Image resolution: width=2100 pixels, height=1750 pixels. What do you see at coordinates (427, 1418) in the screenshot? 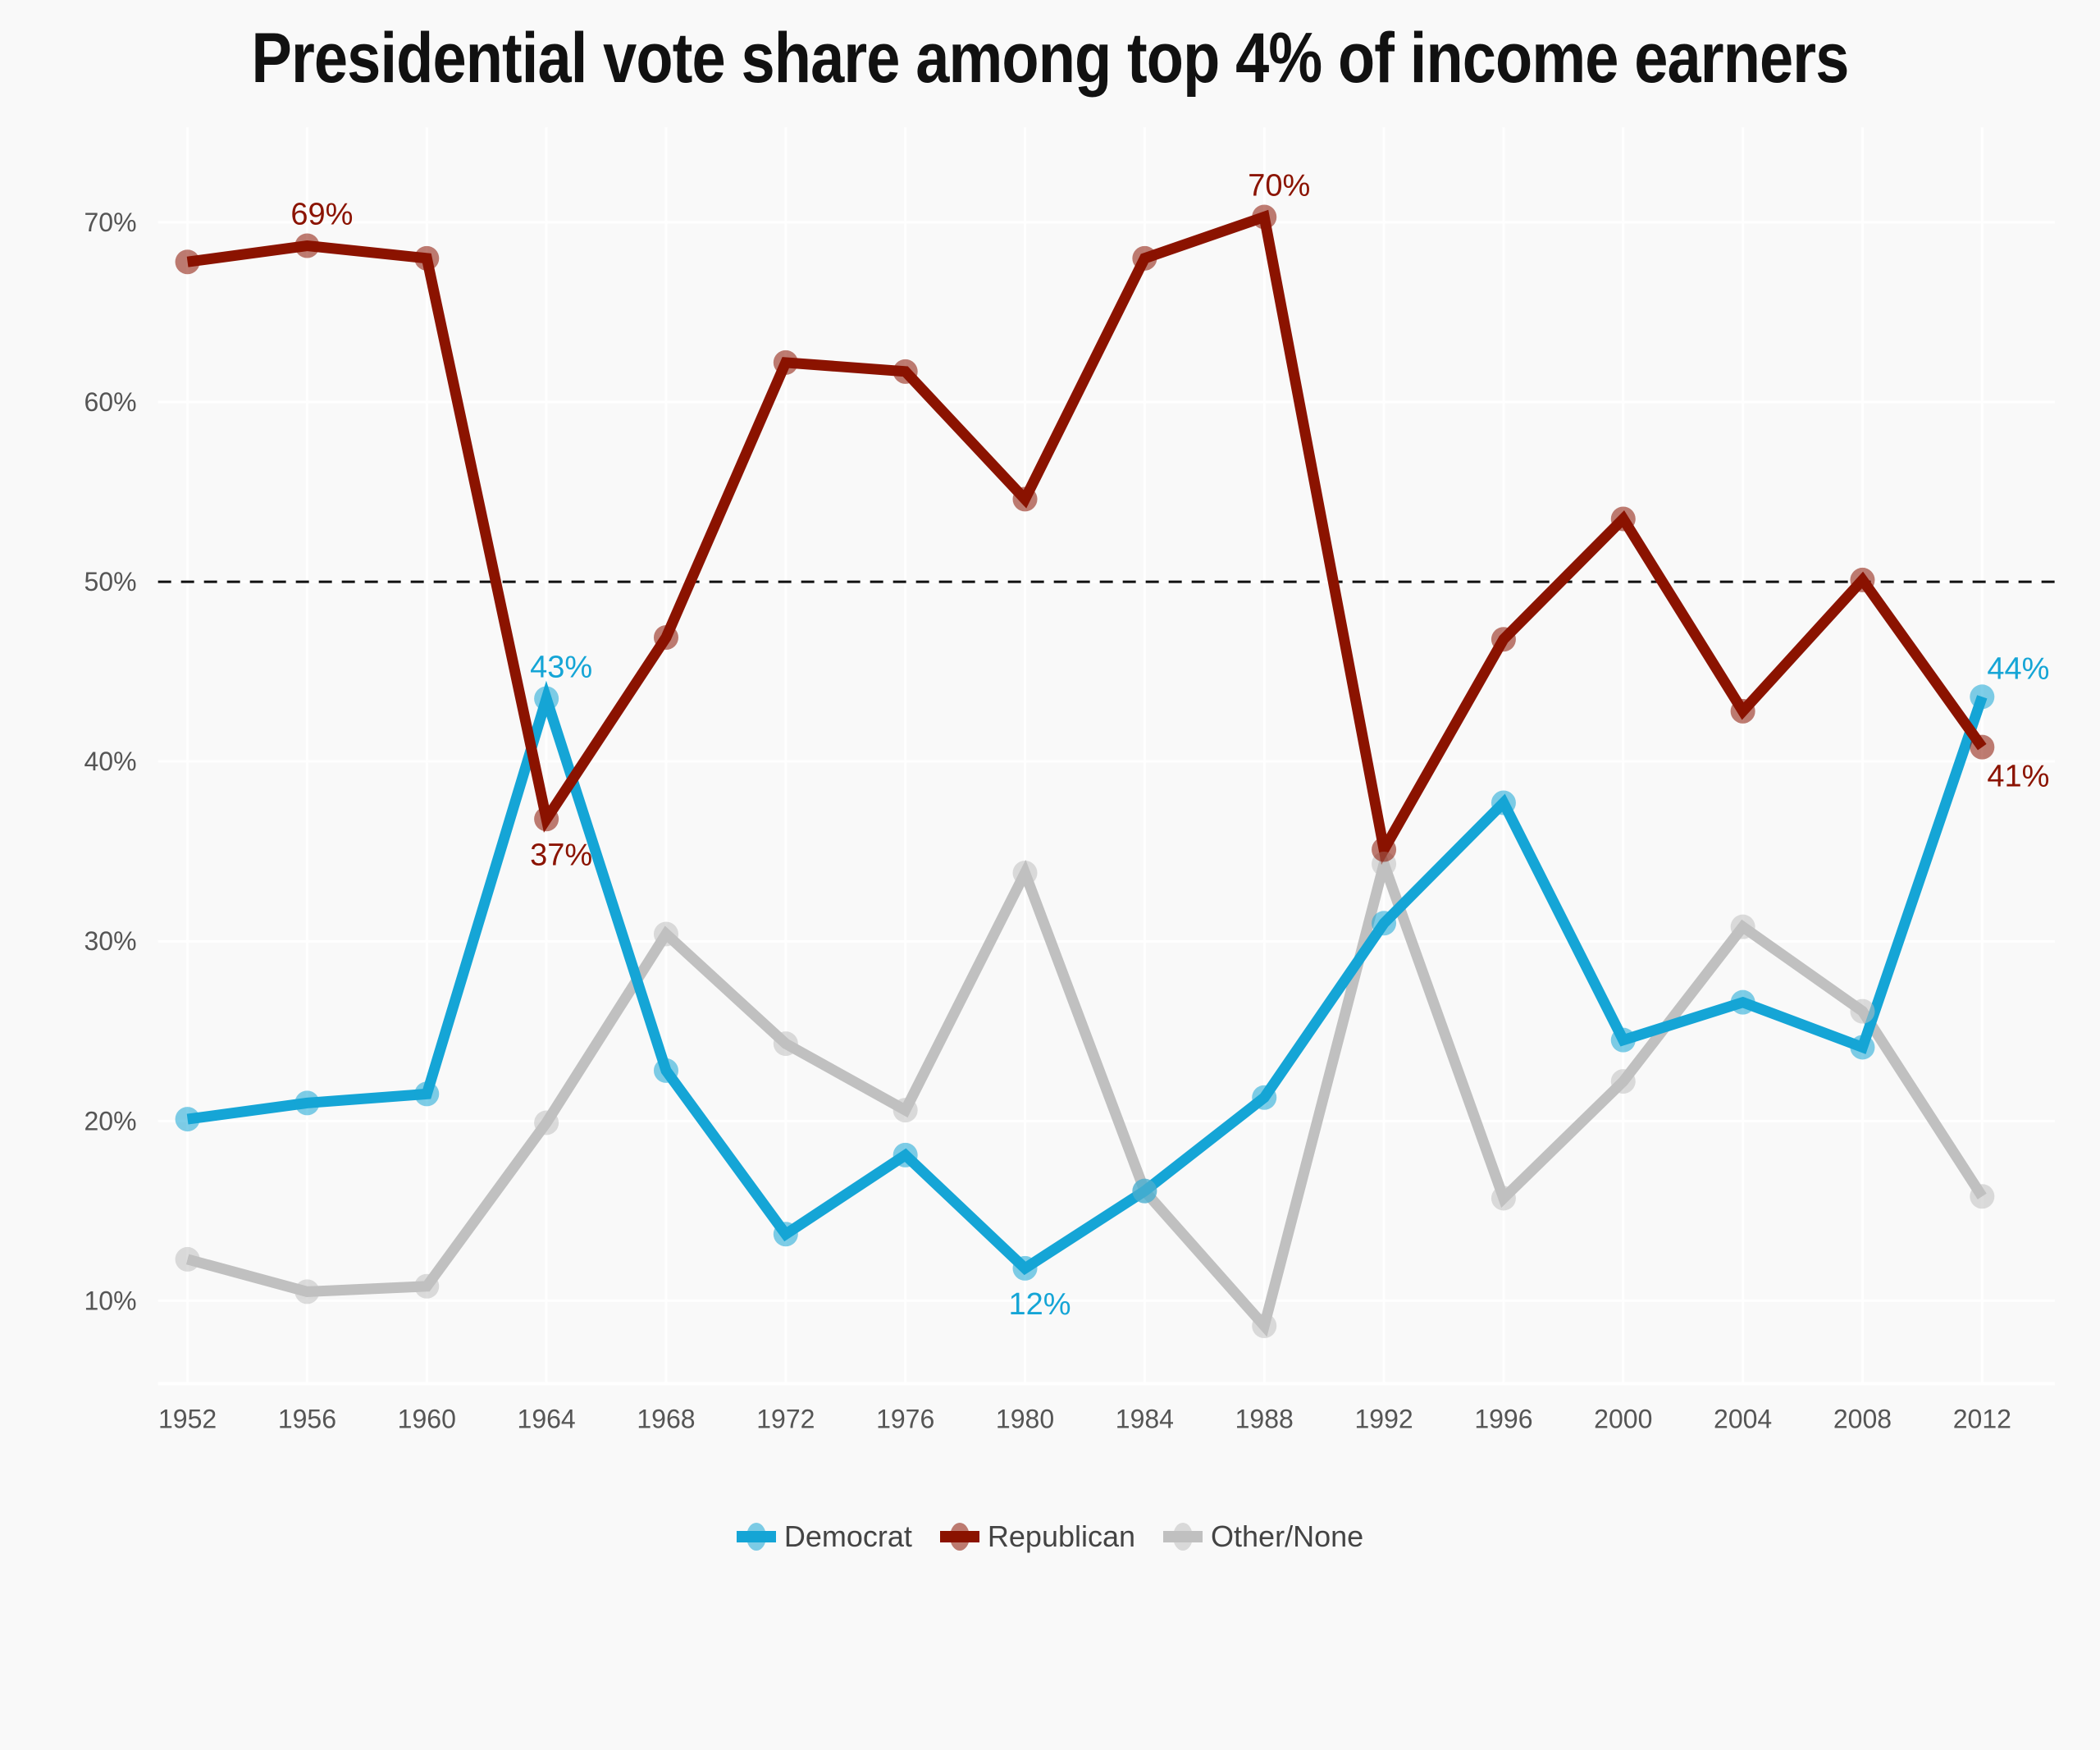
I see `x-tick-label: 1960` at bounding box center [427, 1418].